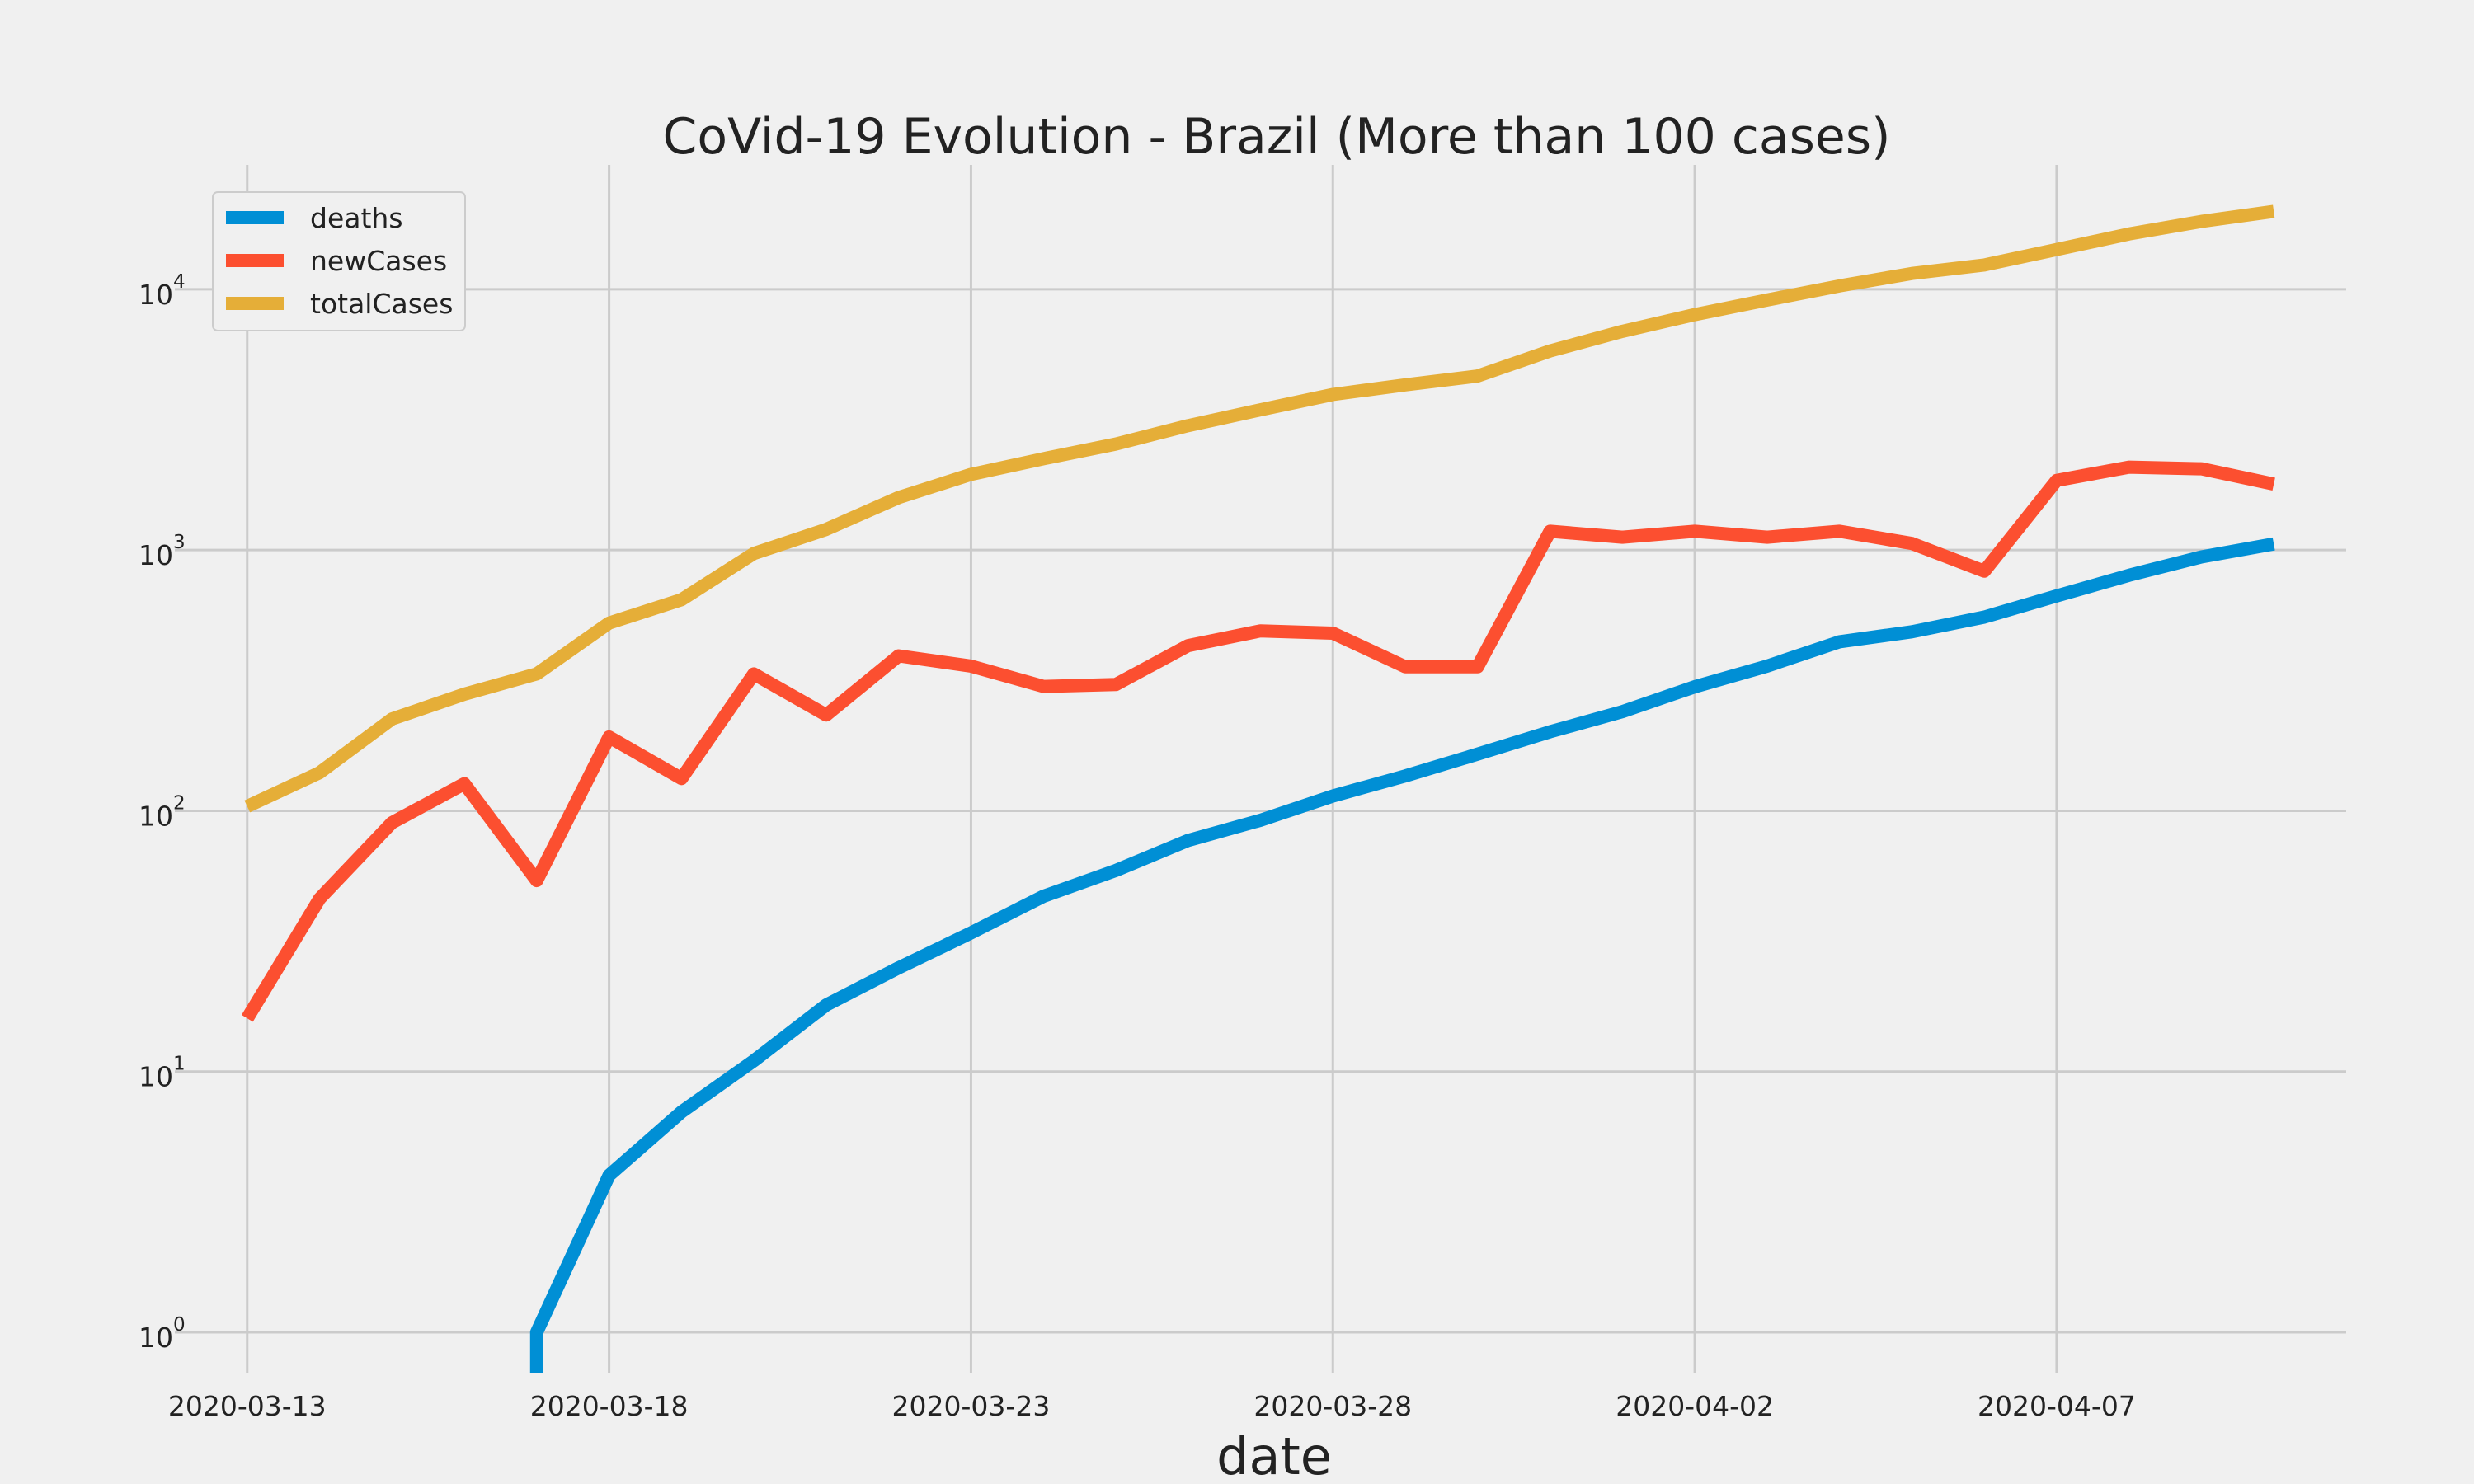 The height and width of the screenshot is (1484, 2474). Describe the element at coordinates (2057, 1406) in the screenshot. I see `x-tick-label: 2020-04-07` at that location.